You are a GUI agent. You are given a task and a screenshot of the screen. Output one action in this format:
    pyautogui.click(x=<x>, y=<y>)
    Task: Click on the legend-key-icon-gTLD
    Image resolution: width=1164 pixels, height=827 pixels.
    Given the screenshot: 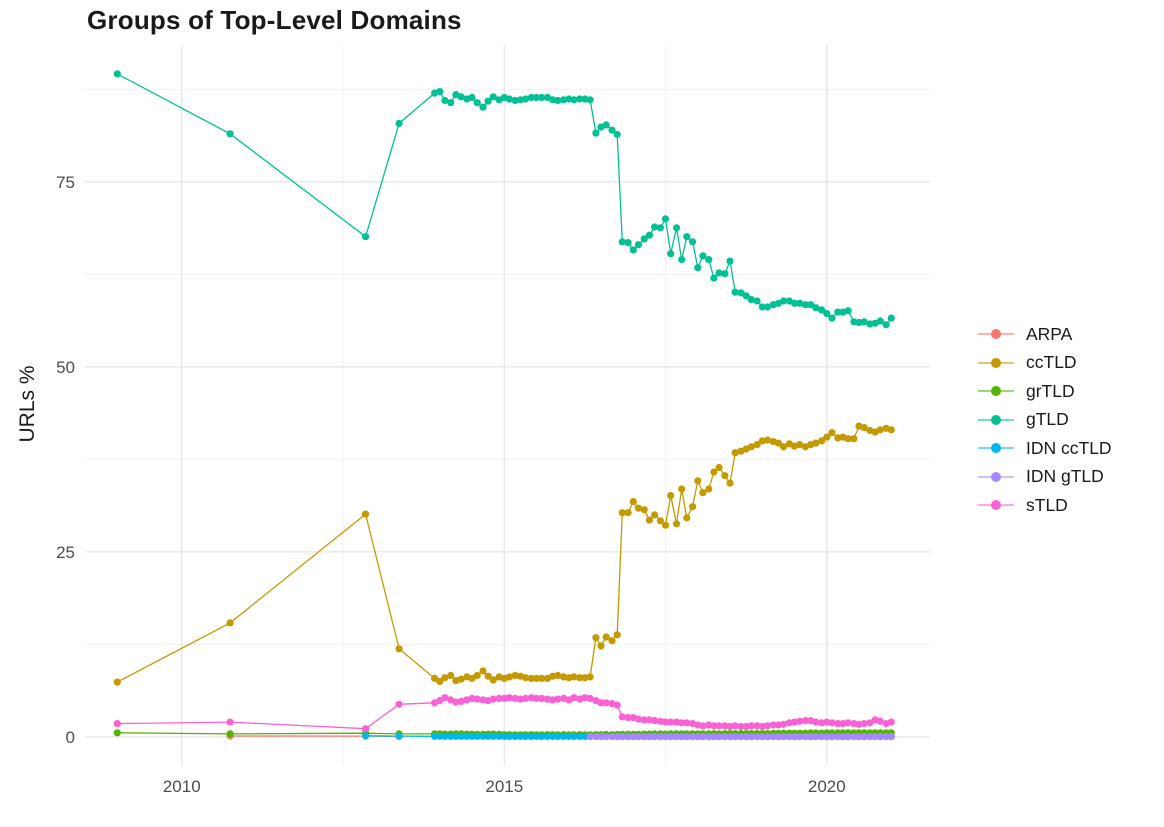 What is the action you would take?
    pyautogui.click(x=996, y=420)
    